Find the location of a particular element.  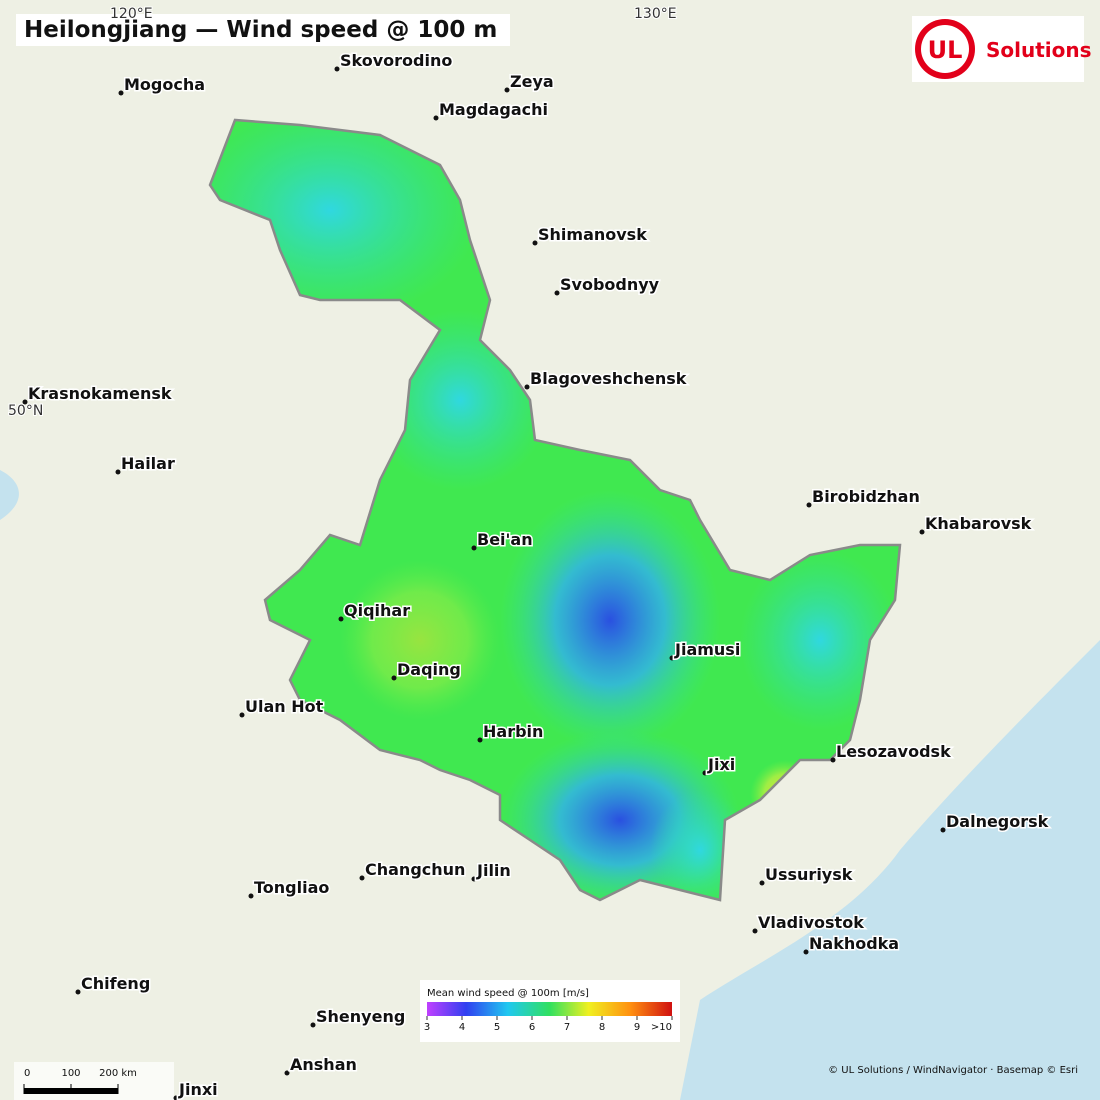

city-label: Ussuriysk is located at coordinates (809, 874).